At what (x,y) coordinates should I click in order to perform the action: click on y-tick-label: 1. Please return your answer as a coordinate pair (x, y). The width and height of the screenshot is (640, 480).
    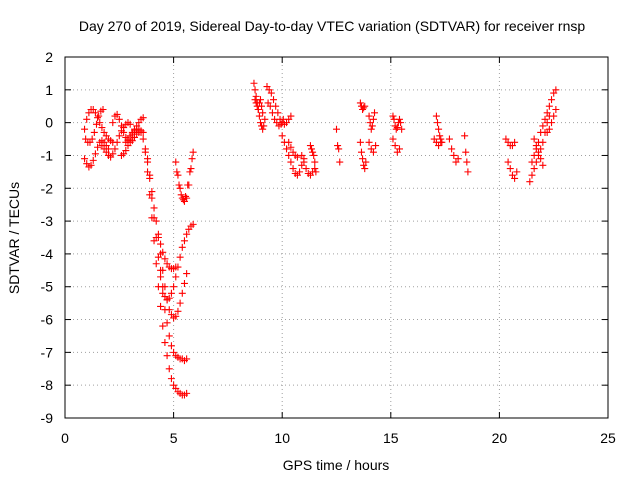
    Looking at the image, I should click on (49, 90).